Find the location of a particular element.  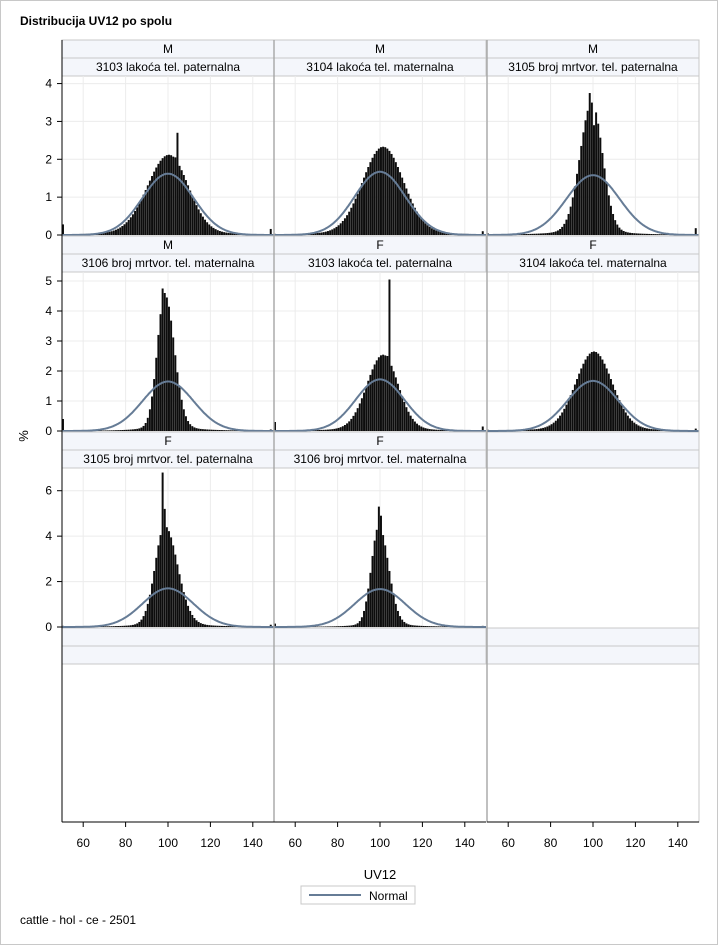

x-tick-label-0-2: 100 is located at coordinates (168, 843).